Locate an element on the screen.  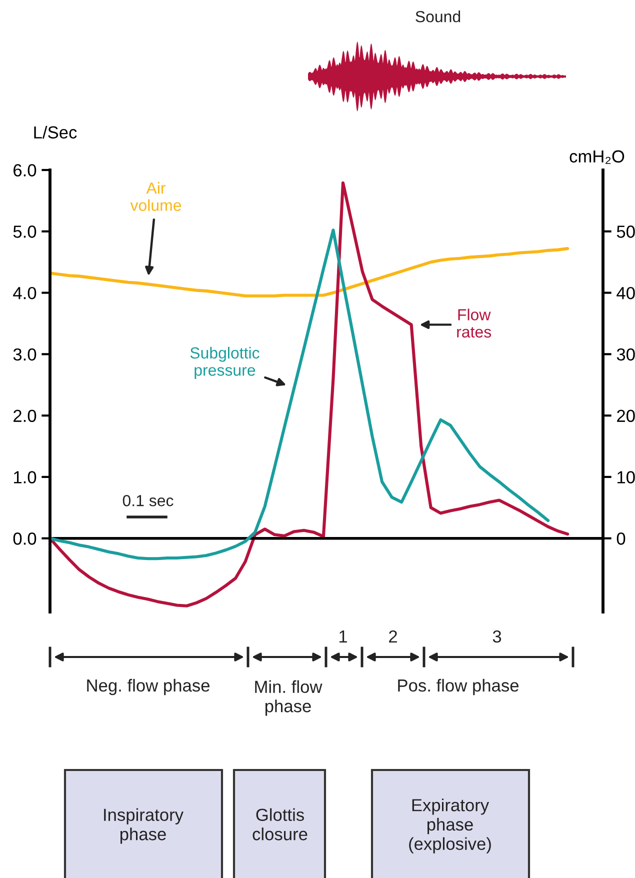
y2-tick-label: 30 is located at coordinates (625, 354).